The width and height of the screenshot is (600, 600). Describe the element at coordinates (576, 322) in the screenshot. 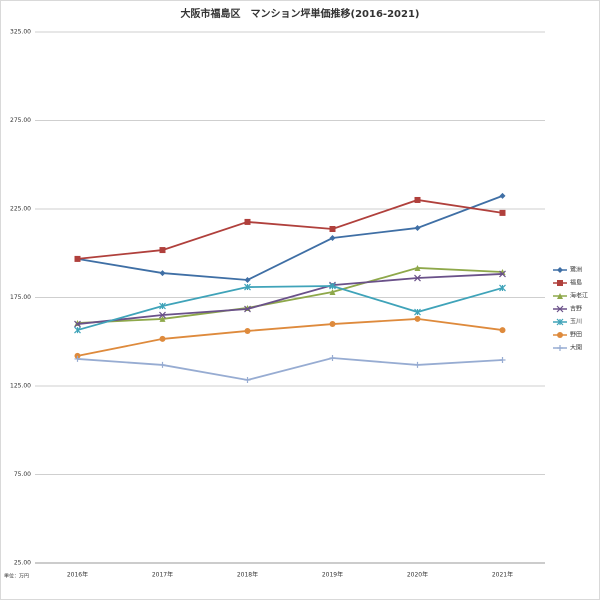

I see `legend-label: 玉川` at that location.